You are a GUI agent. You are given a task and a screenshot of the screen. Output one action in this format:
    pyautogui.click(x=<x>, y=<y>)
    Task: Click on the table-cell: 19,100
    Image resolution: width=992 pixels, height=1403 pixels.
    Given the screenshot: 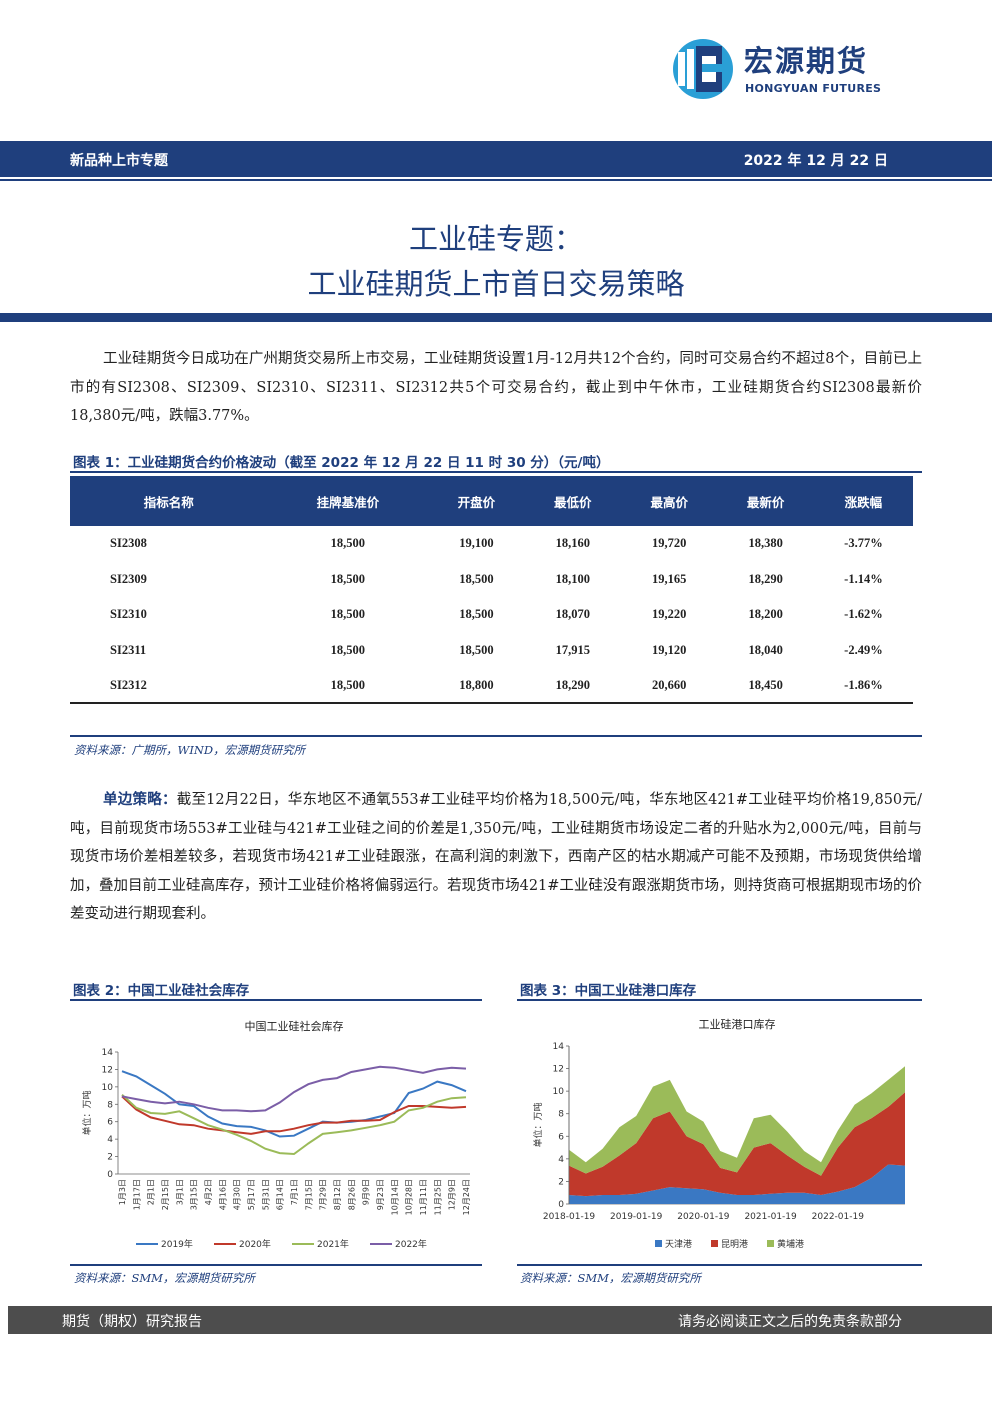 What is the action you would take?
    pyautogui.click(x=476, y=543)
    